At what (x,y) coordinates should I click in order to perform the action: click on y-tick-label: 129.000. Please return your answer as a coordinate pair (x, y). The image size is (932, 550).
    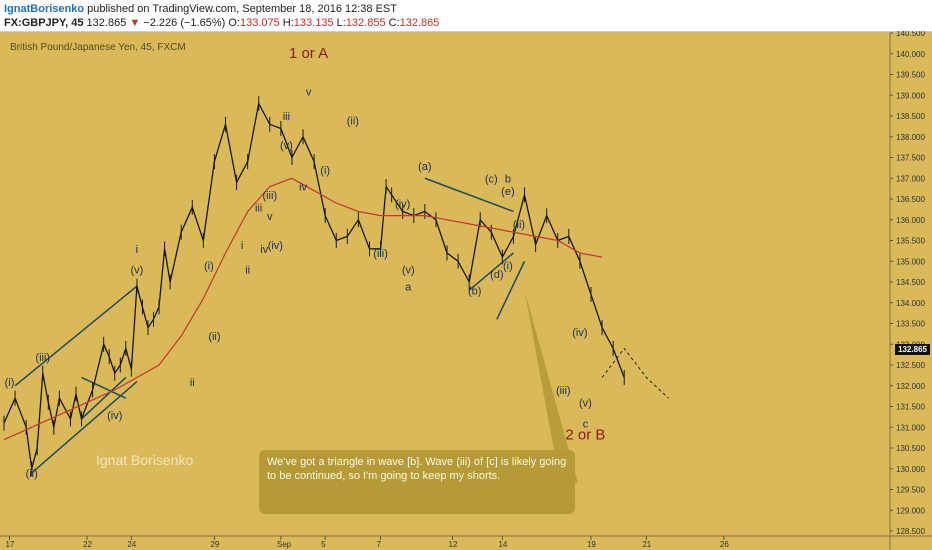
    Looking at the image, I should click on (910, 510).